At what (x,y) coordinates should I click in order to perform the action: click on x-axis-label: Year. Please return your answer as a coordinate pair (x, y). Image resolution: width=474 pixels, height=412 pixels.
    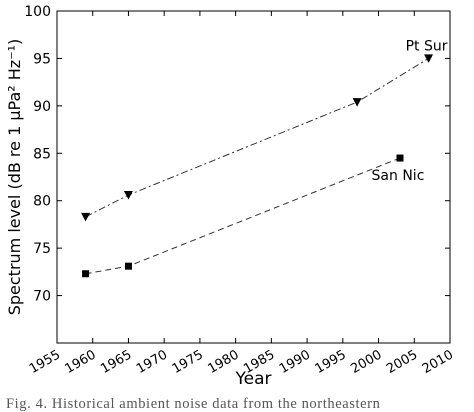
    Looking at the image, I should click on (253, 379).